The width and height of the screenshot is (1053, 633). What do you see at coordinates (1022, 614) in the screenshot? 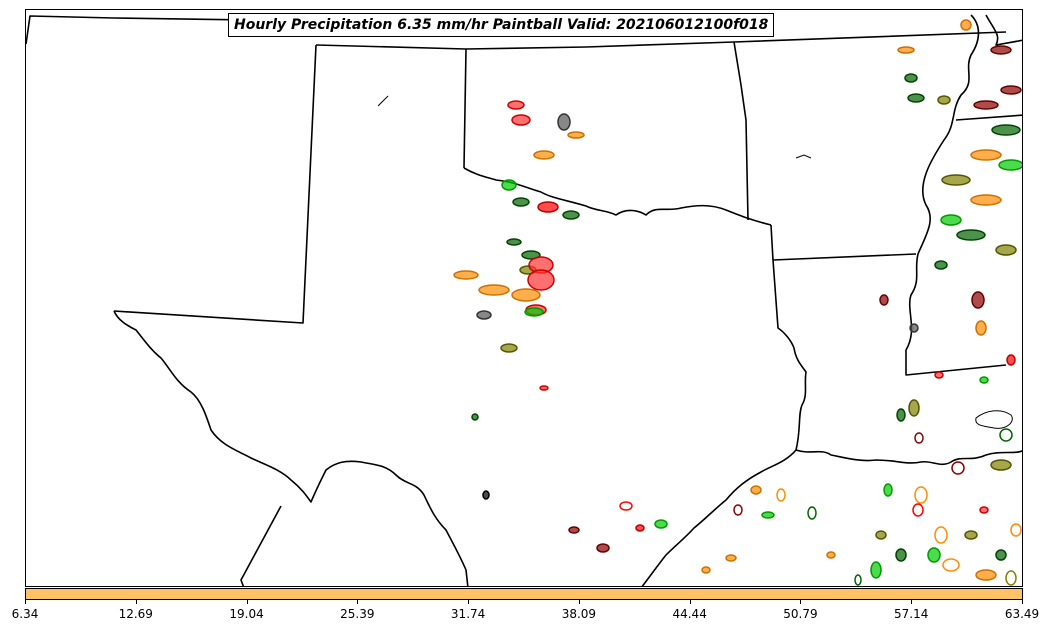
I see `colorbar-tick-label: 63.49` at bounding box center [1022, 614].